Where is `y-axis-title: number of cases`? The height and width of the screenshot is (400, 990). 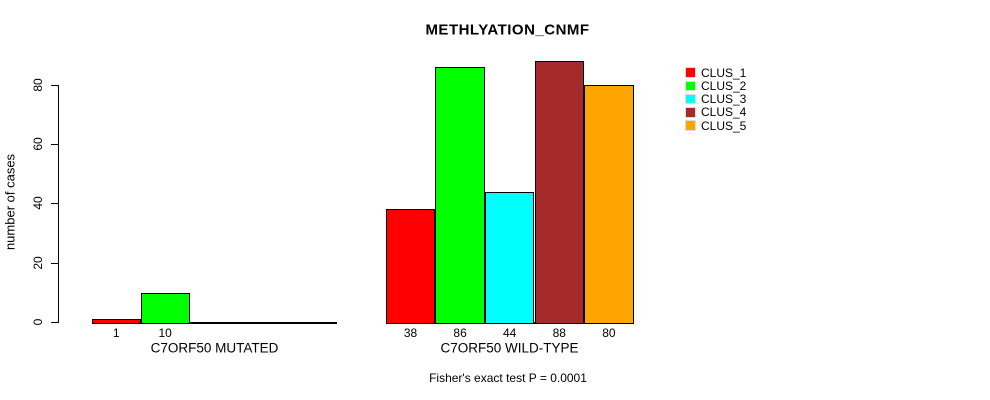 y-axis-title: number of cases is located at coordinates (10, 202).